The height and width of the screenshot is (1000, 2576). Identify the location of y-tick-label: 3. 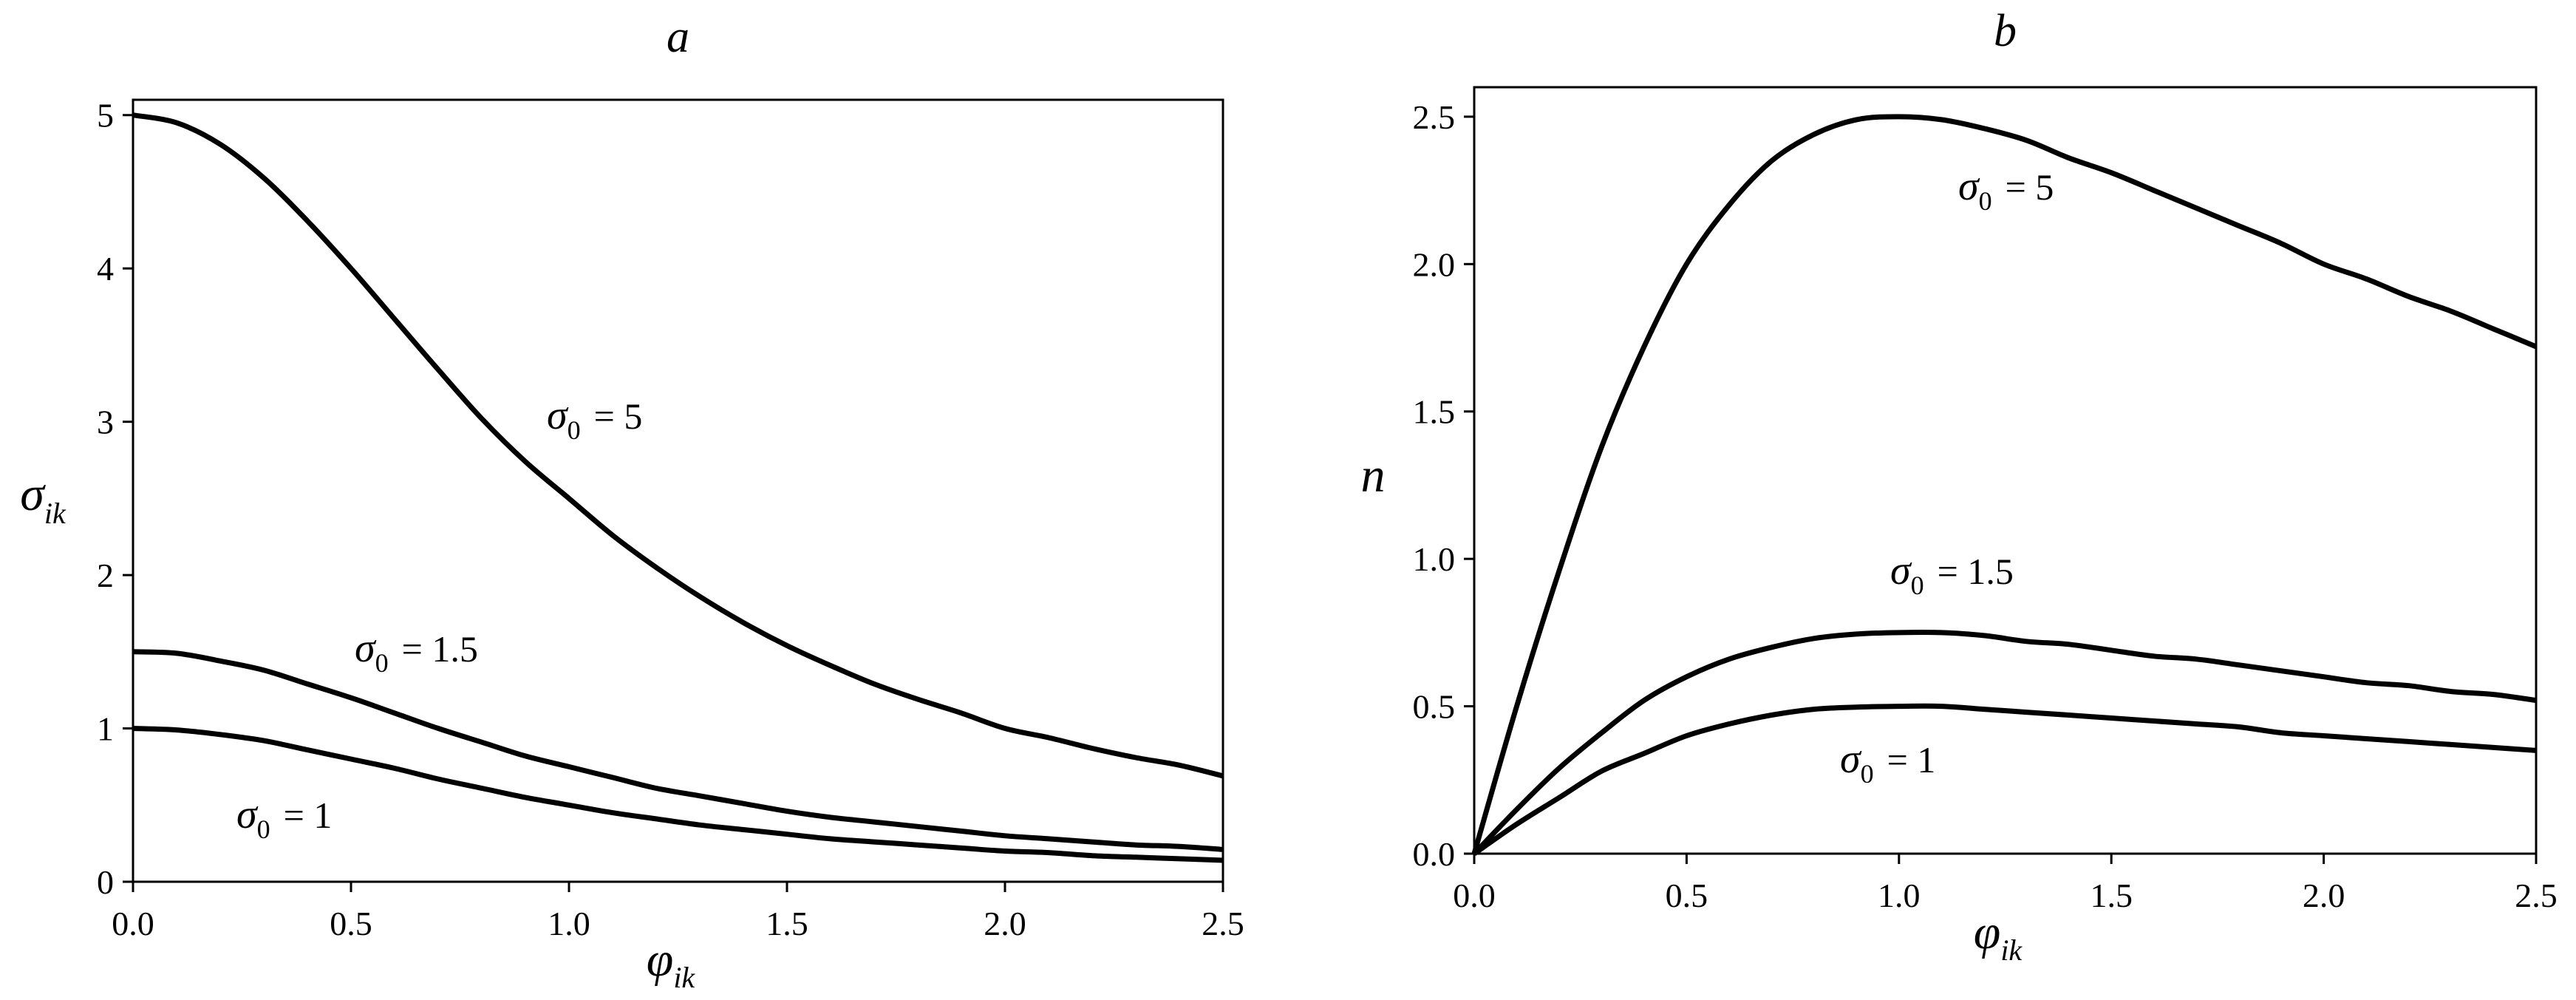
(105, 423).